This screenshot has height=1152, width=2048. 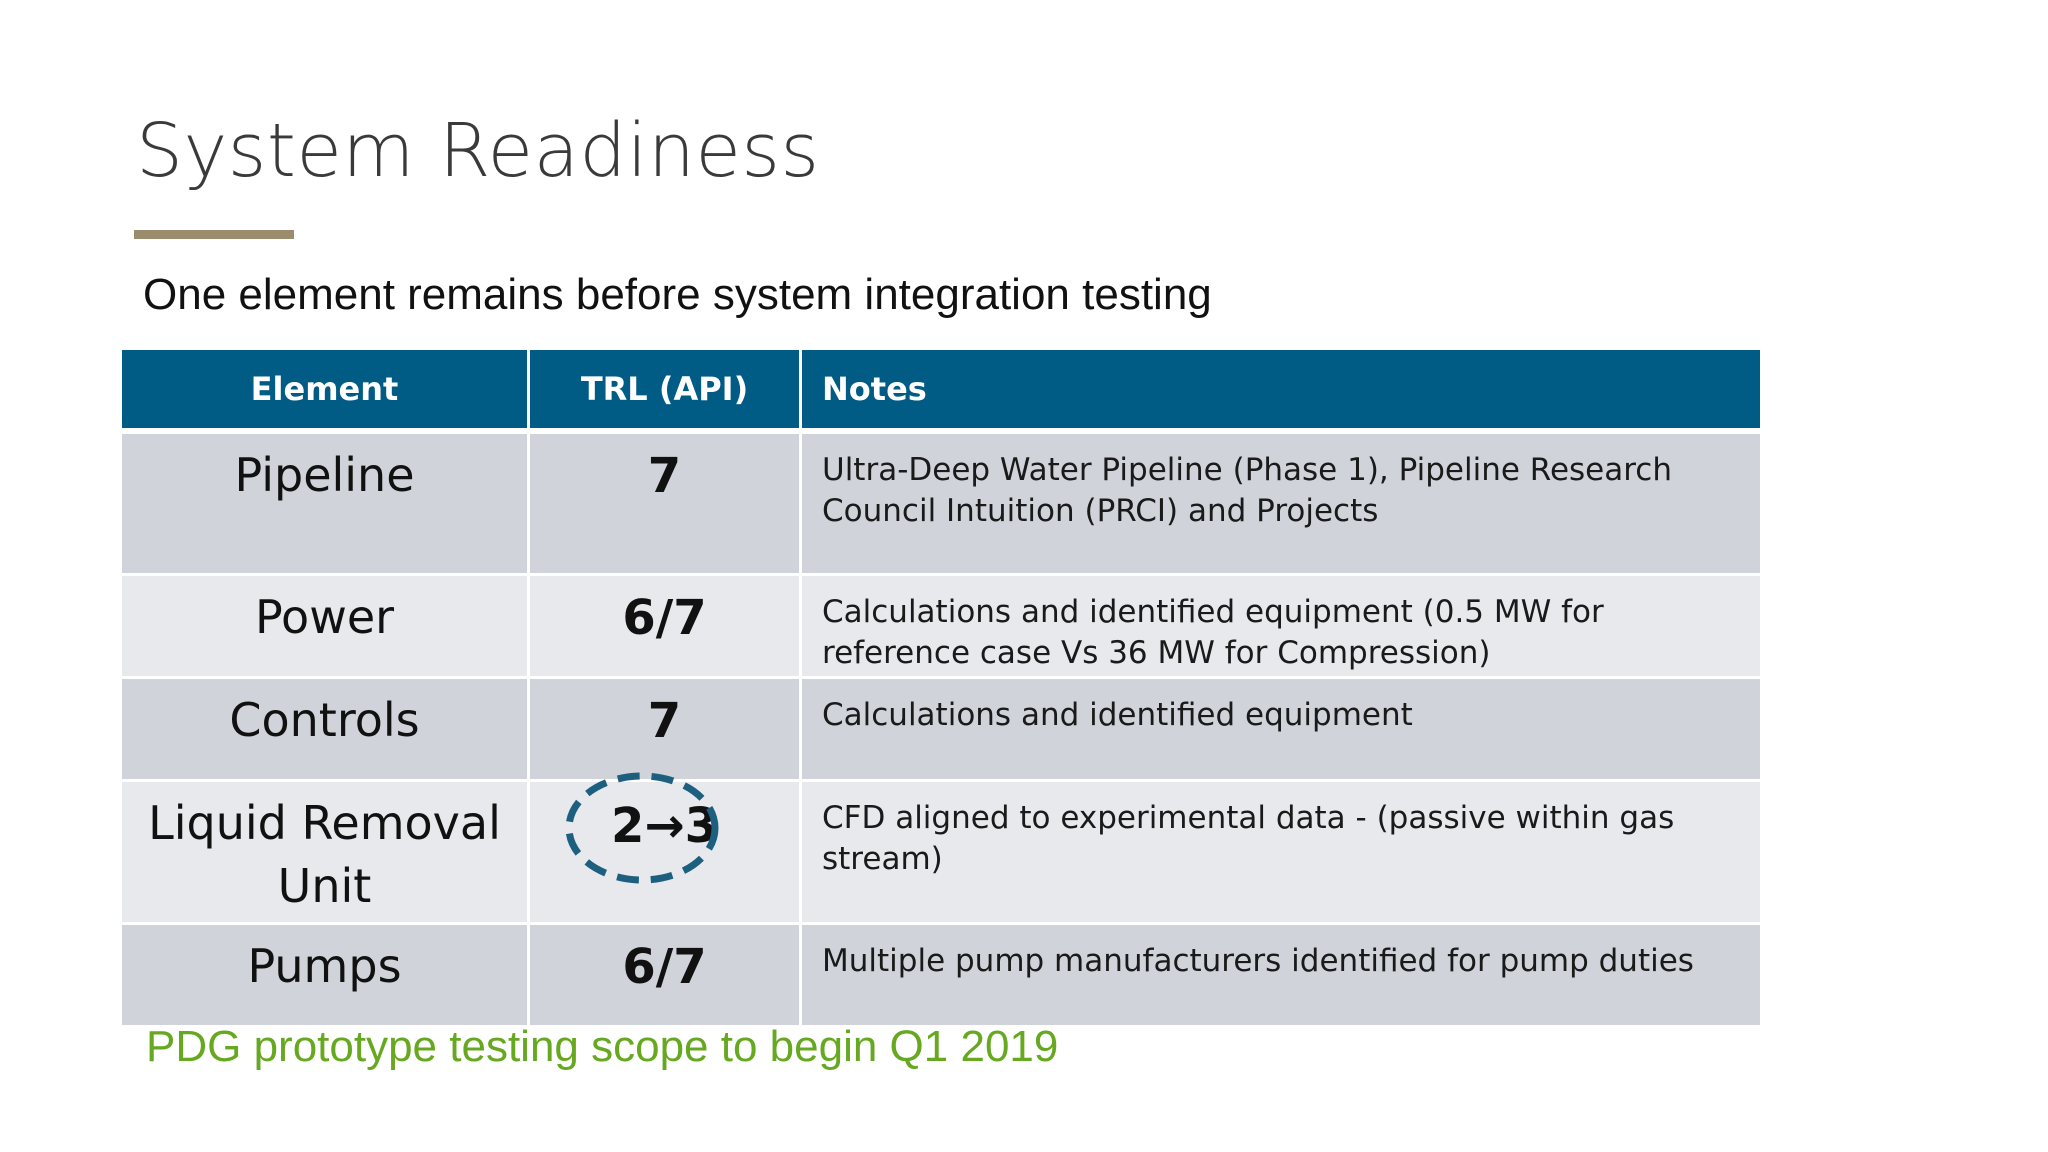 I want to click on title-underline, so click(x=214, y=234).